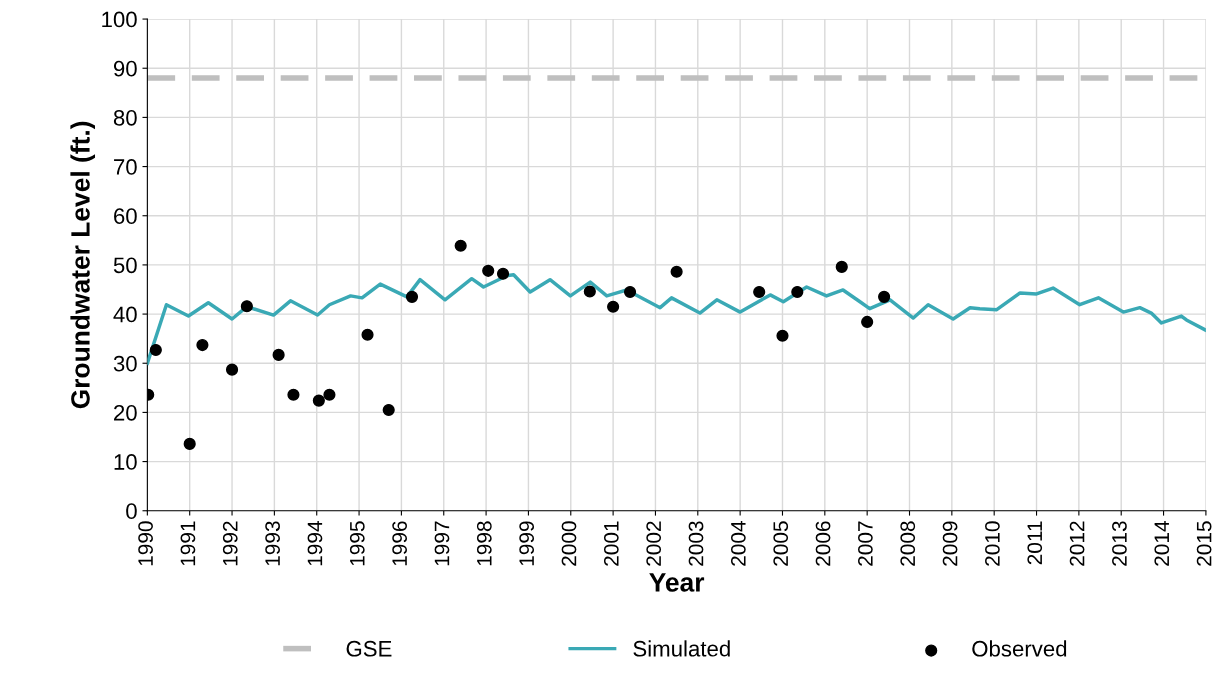 The height and width of the screenshot is (681, 1228). Describe the element at coordinates (145, 543) in the screenshot. I see `x-tick-label: 1990` at that location.